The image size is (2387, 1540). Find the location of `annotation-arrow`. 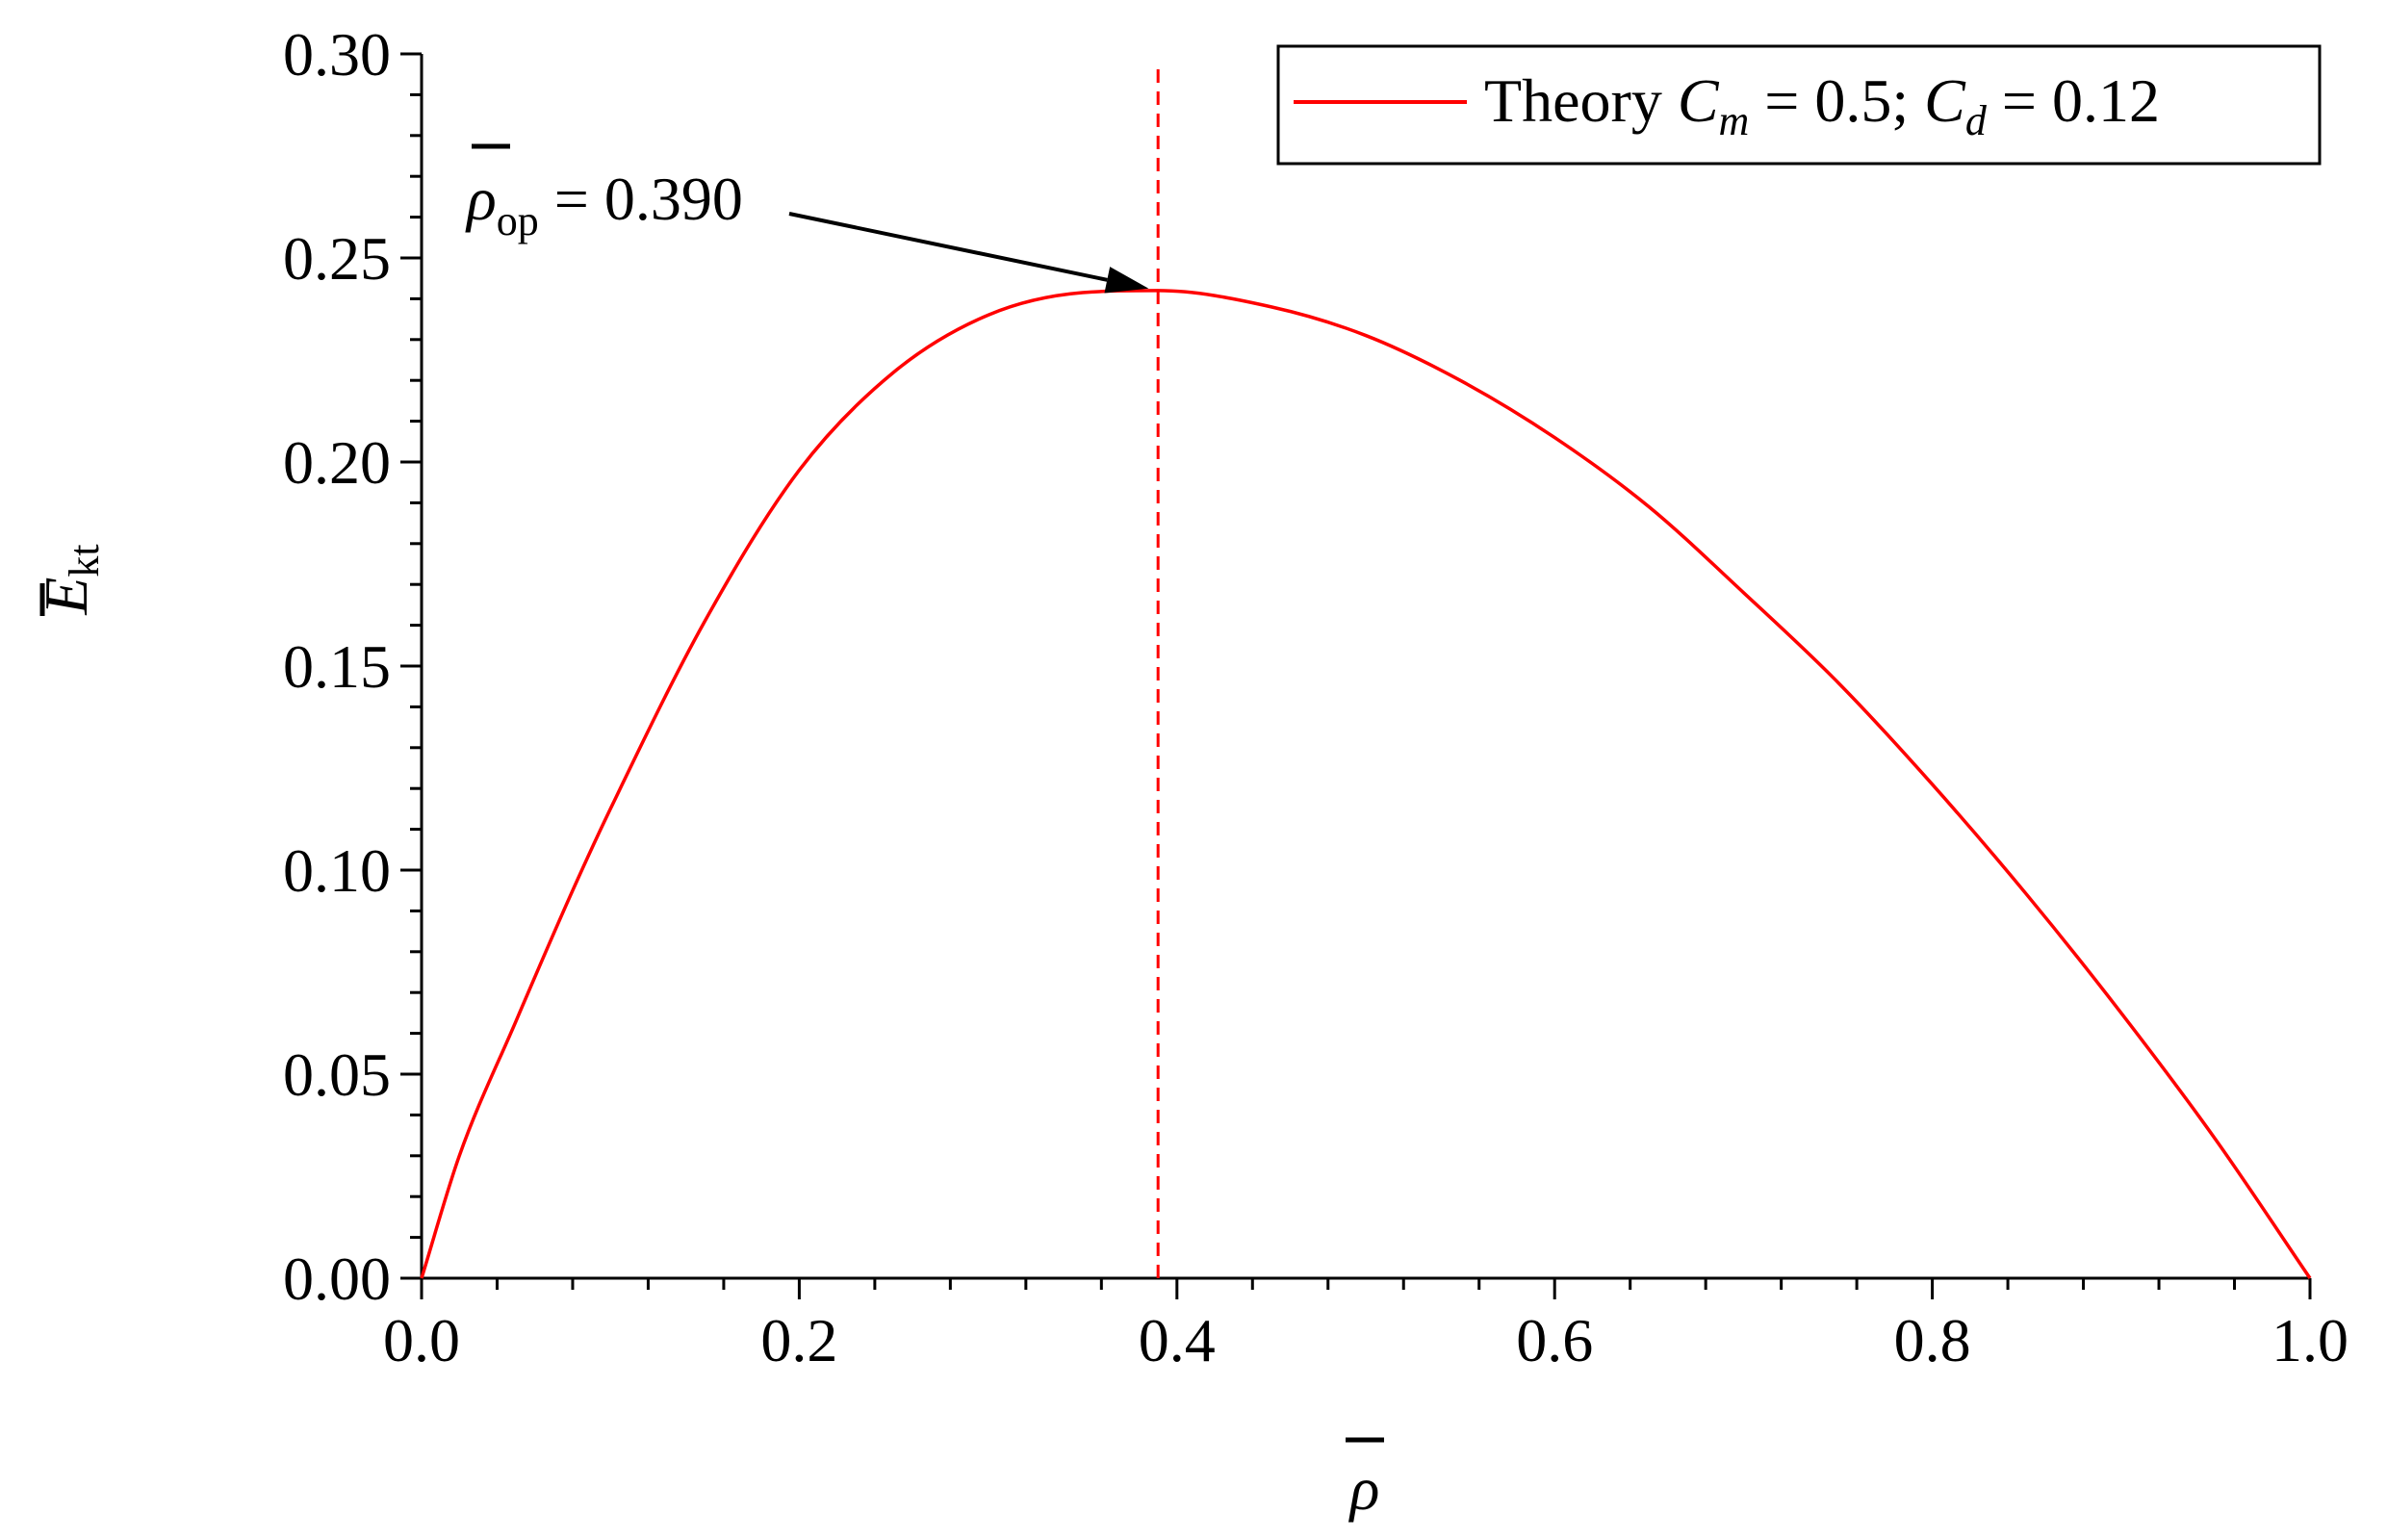

annotation-arrow is located at coordinates (948, 247).